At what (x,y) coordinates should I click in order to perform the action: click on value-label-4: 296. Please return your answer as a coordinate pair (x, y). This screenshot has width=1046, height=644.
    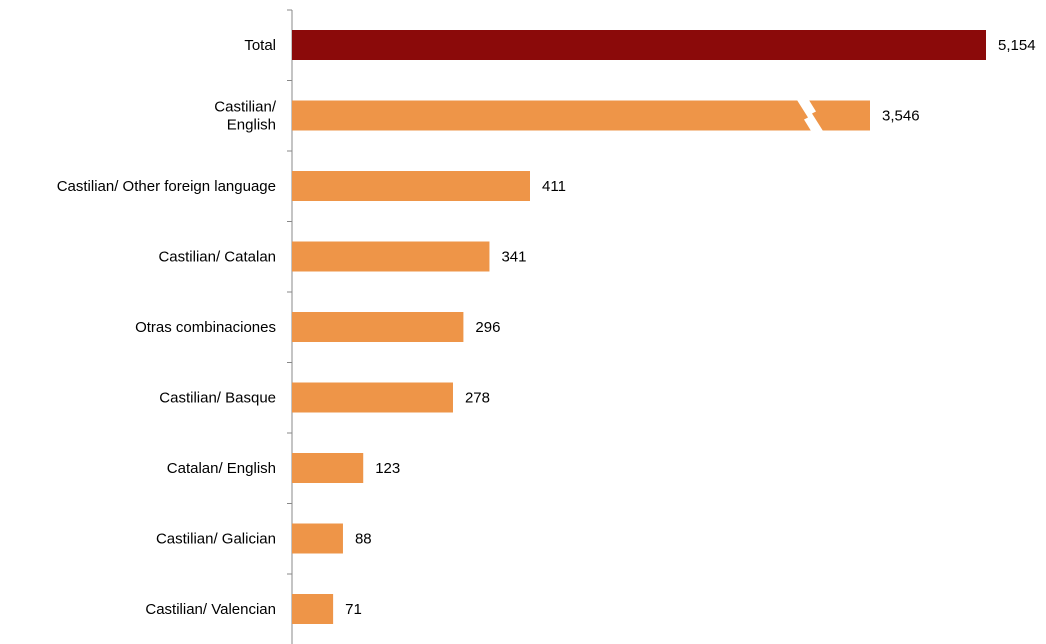
    Looking at the image, I should click on (487, 327).